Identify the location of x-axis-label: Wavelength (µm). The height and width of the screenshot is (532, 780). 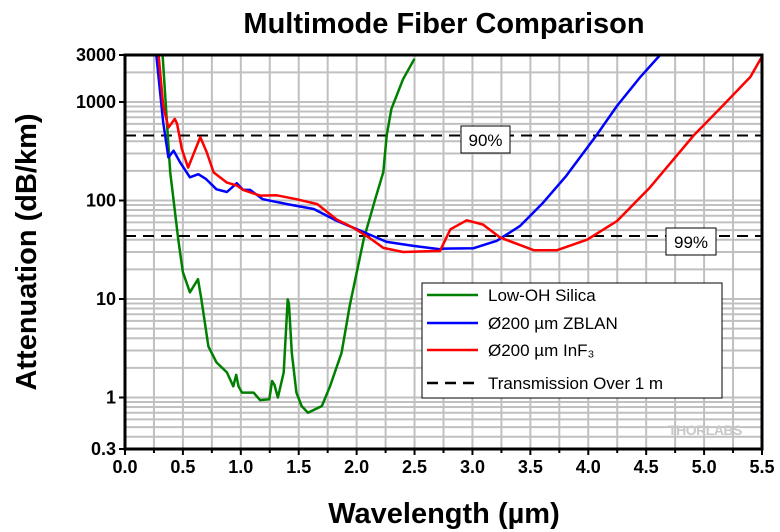
(444, 514).